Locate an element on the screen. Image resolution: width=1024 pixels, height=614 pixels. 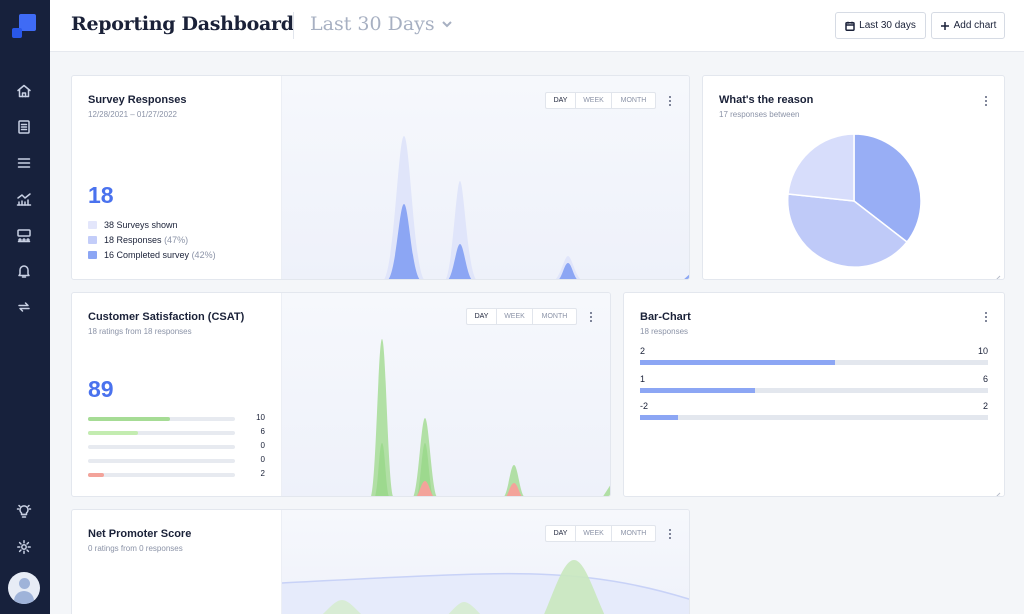
nps-period-tabs: DAY WEEK MONTH is located at coordinates (600, 533).